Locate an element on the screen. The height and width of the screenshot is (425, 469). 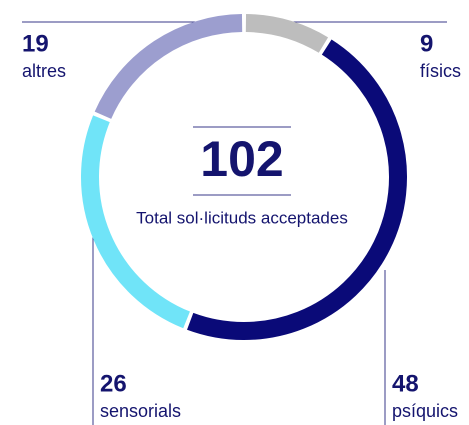
segment-value: 19 is located at coordinates (35, 43).